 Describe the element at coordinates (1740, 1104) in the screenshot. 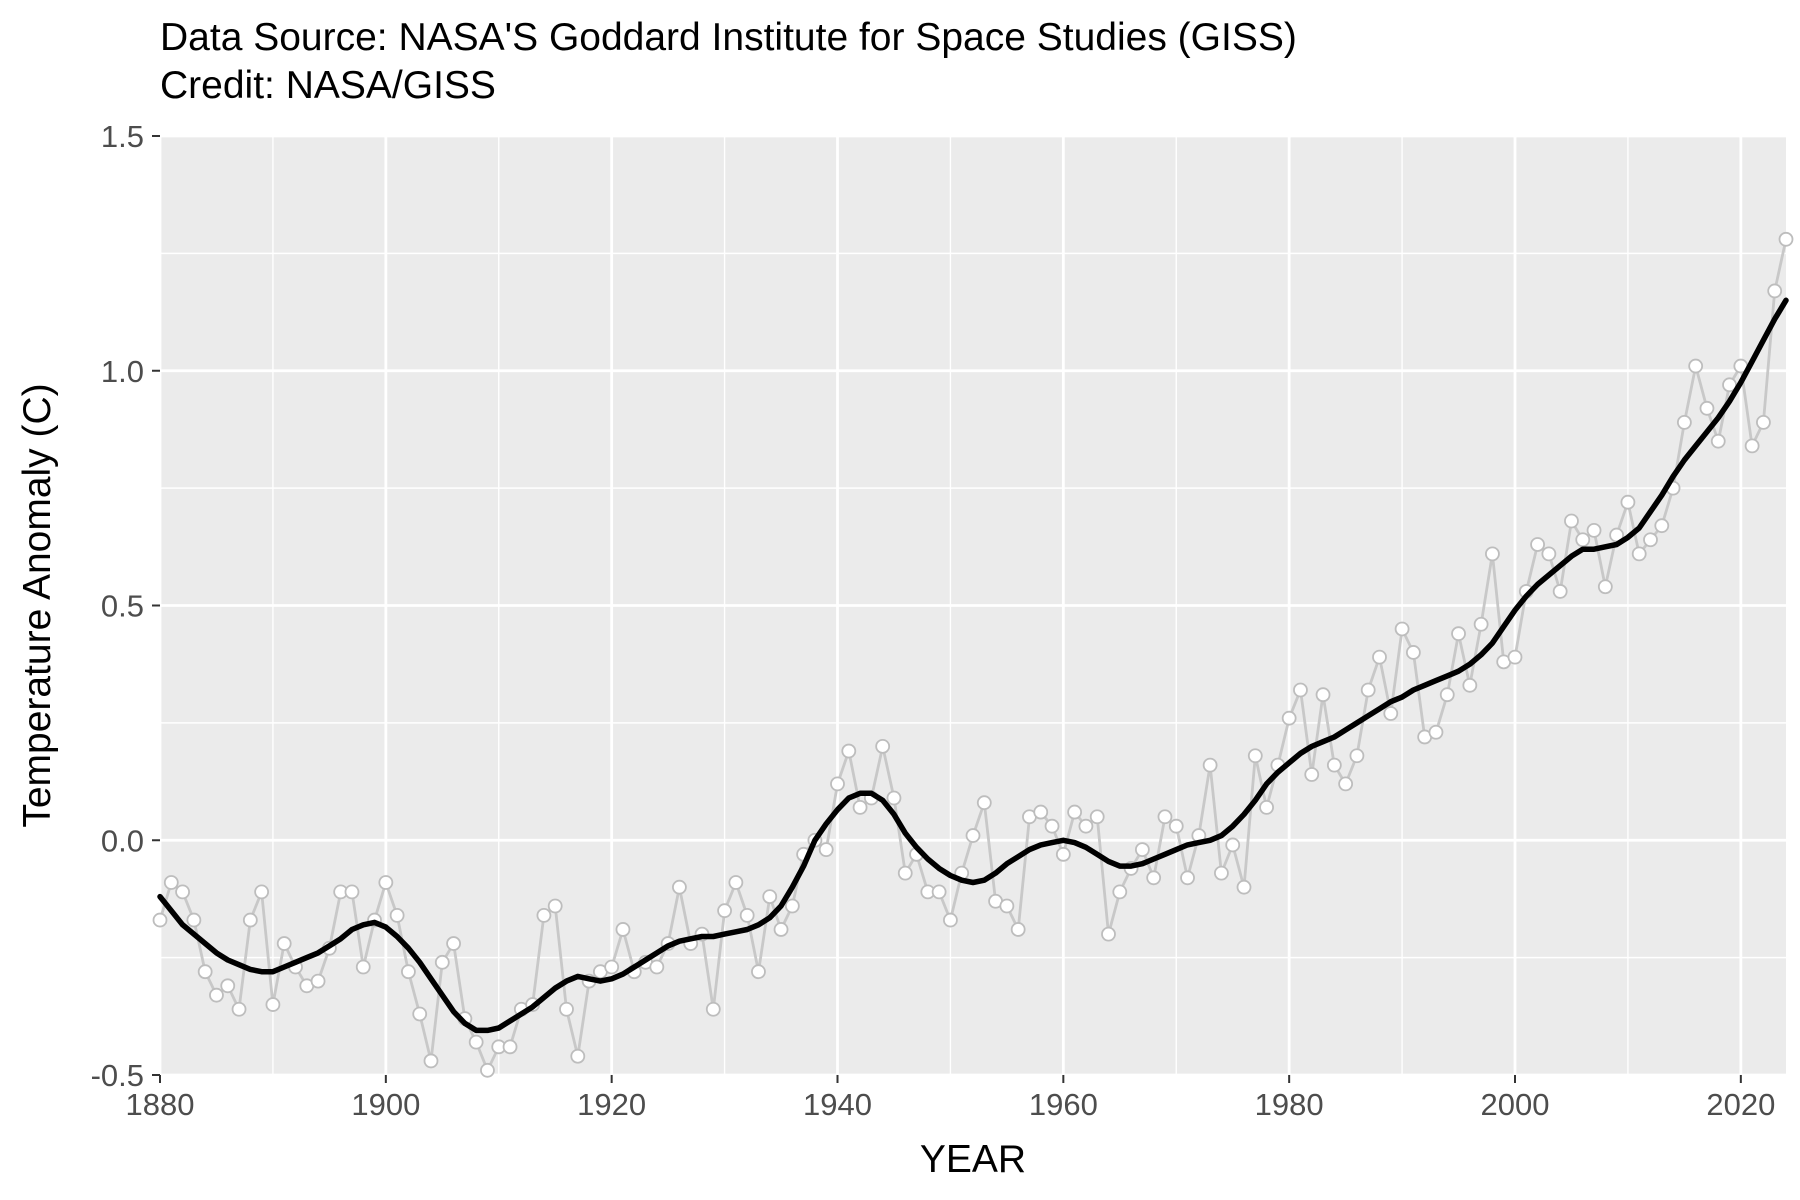

I see `x-tick-label: 2020` at that location.